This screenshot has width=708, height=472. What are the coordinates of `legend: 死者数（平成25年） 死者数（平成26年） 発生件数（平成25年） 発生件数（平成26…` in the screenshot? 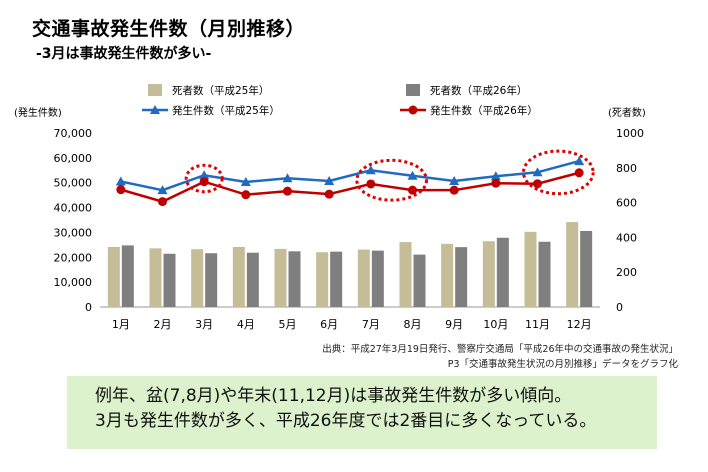 It's located at (340, 100).